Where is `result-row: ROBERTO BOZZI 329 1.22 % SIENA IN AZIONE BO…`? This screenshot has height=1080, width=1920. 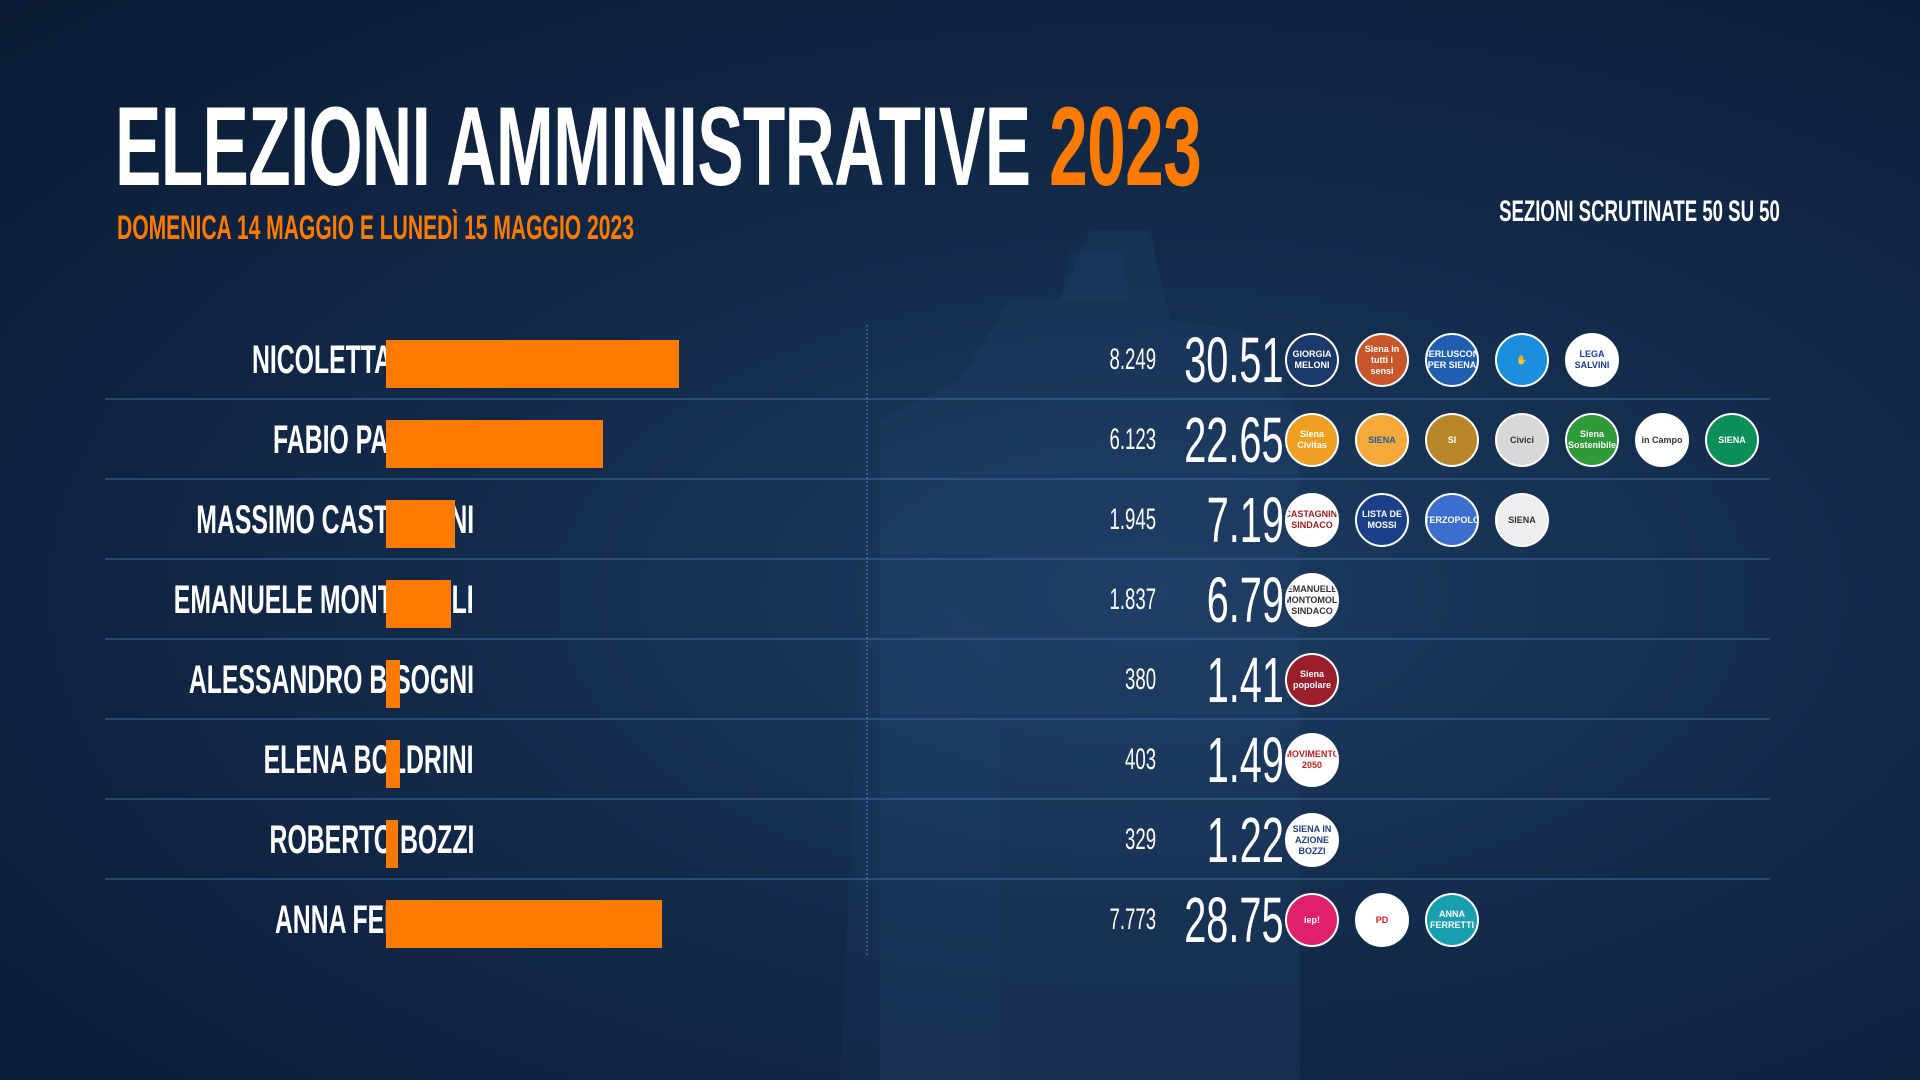 result-row: ROBERTO BOZZI 329 1.22 % SIENA IN AZIONE BO… is located at coordinates (937, 840).